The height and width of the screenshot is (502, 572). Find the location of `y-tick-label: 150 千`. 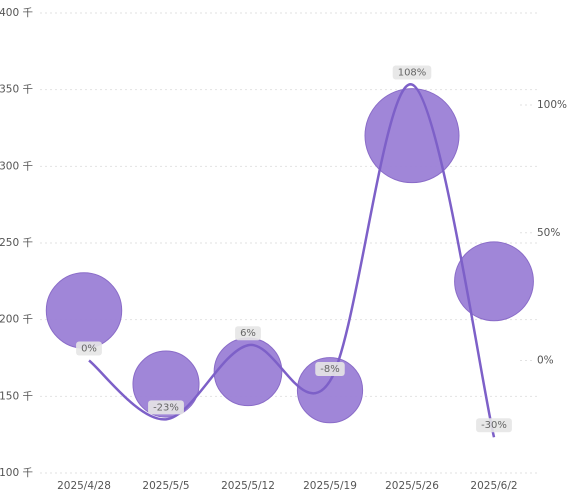

y-tick-label: 150 千 is located at coordinates (16, 396).